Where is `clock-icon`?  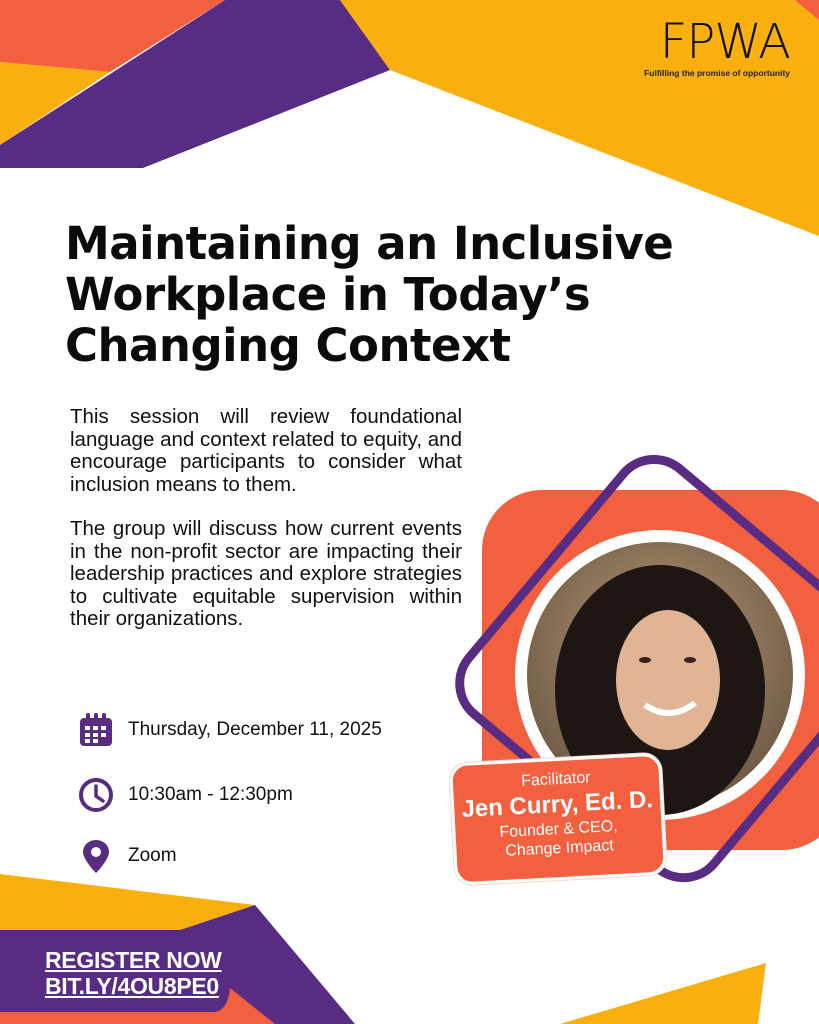
clock-icon is located at coordinates (96, 795).